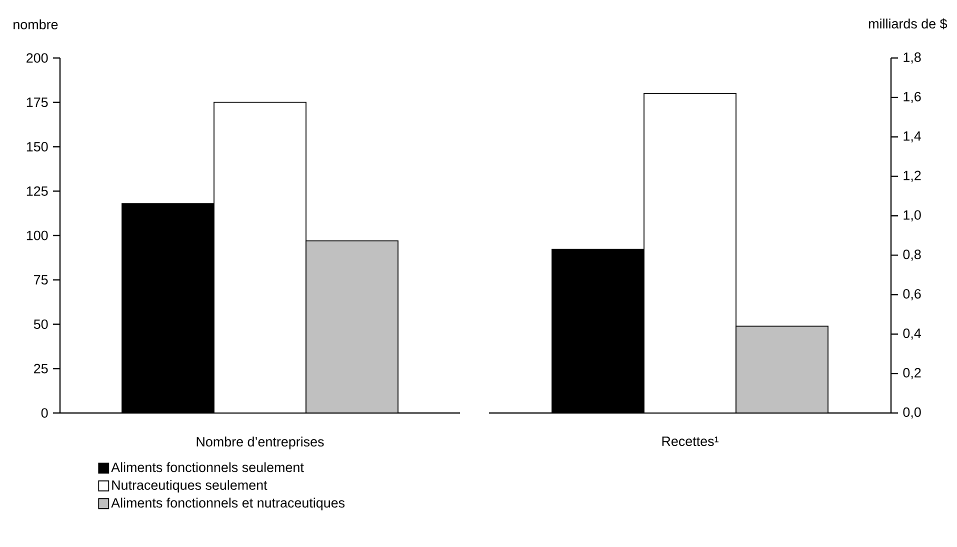  I want to click on y-tick-label: 150, so click(37, 147).